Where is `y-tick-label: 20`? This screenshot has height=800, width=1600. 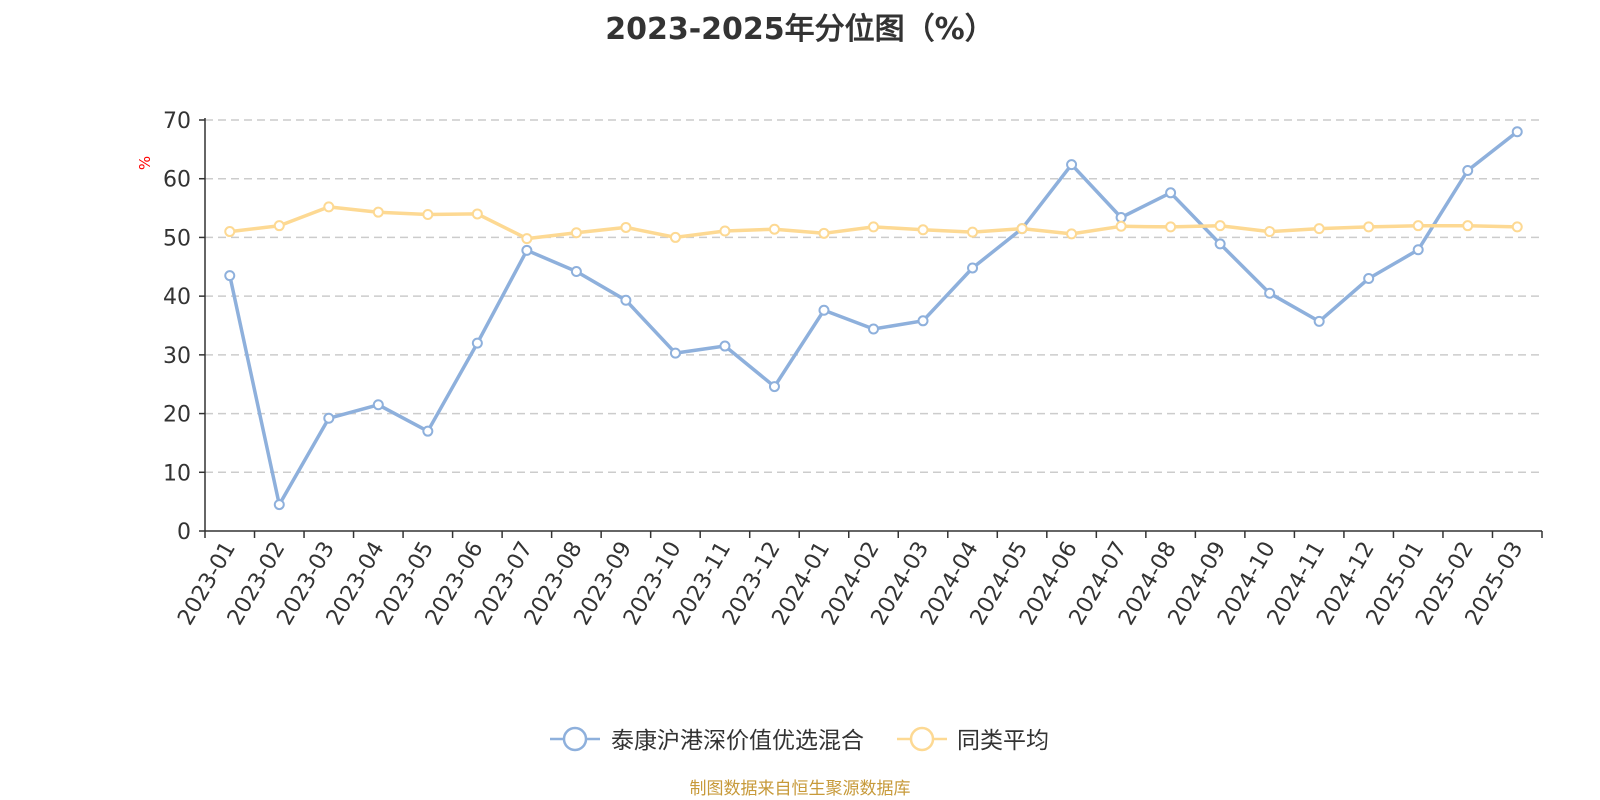
y-tick-label: 20 is located at coordinates (177, 415).